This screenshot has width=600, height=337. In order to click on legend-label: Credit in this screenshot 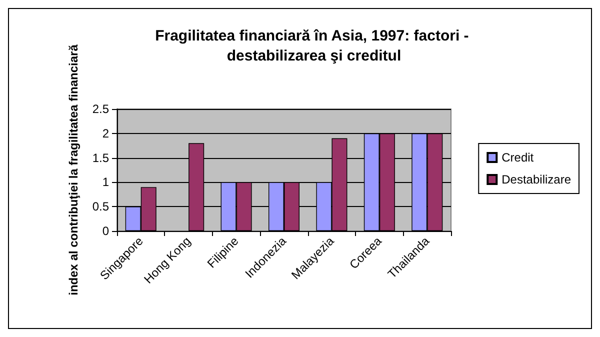, I will do `click(518, 157)`.